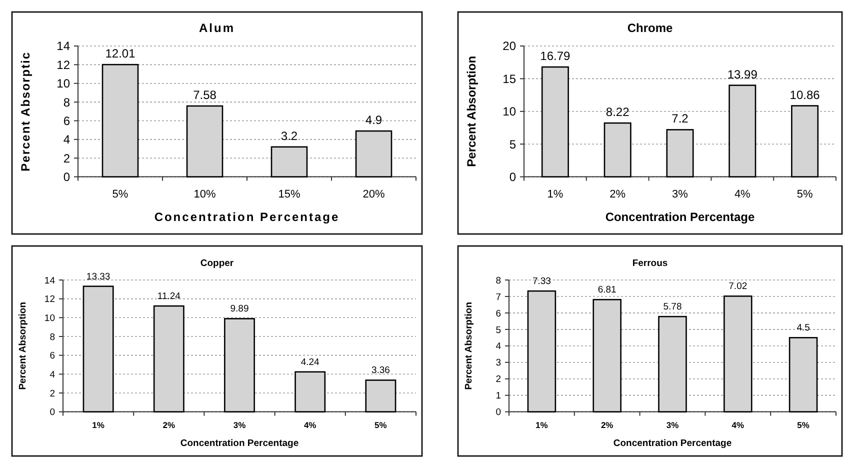 The width and height of the screenshot is (856, 468). I want to click on x-tick-label: 10%, so click(205, 194).